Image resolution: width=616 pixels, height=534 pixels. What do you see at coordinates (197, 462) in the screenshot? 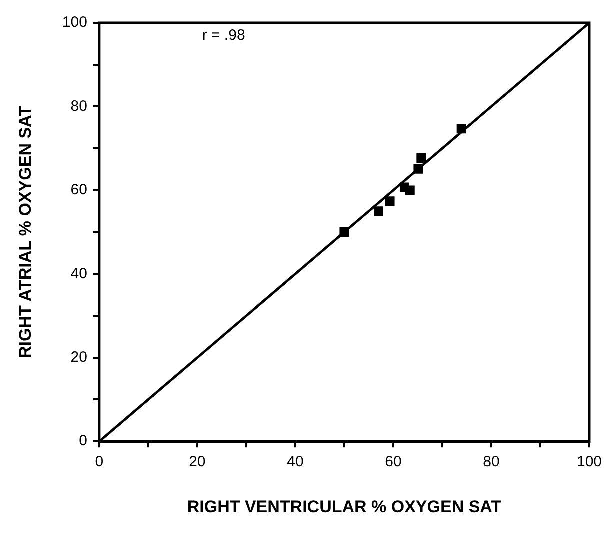
I see `x-tick-label: 20` at bounding box center [197, 462].